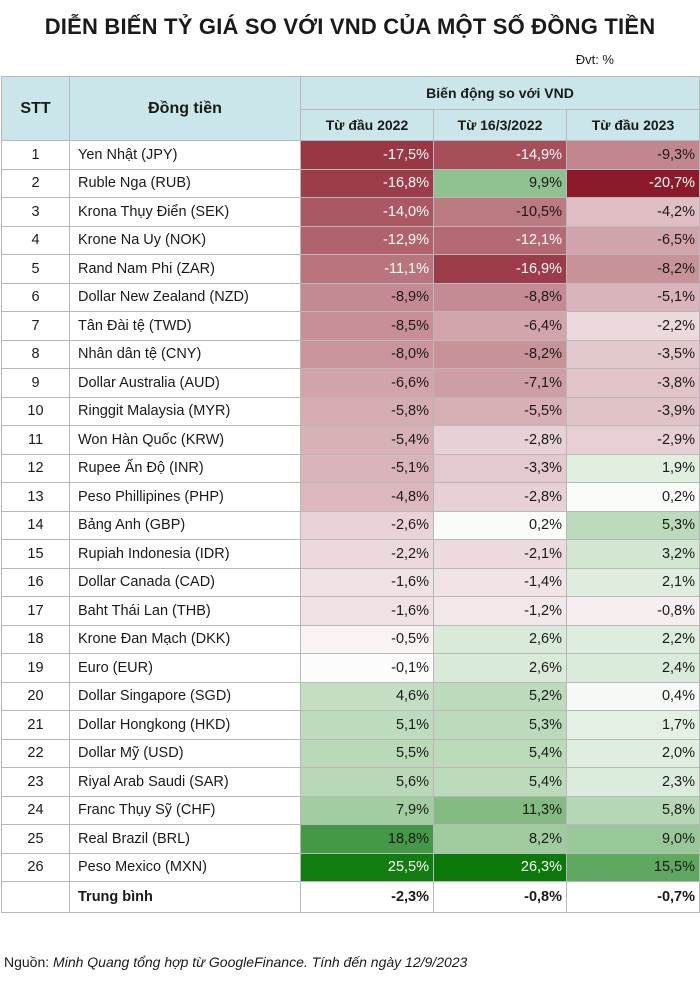 Image resolution: width=700 pixels, height=981 pixels. I want to click on currency-cell: Euro (EUR), so click(185, 668).